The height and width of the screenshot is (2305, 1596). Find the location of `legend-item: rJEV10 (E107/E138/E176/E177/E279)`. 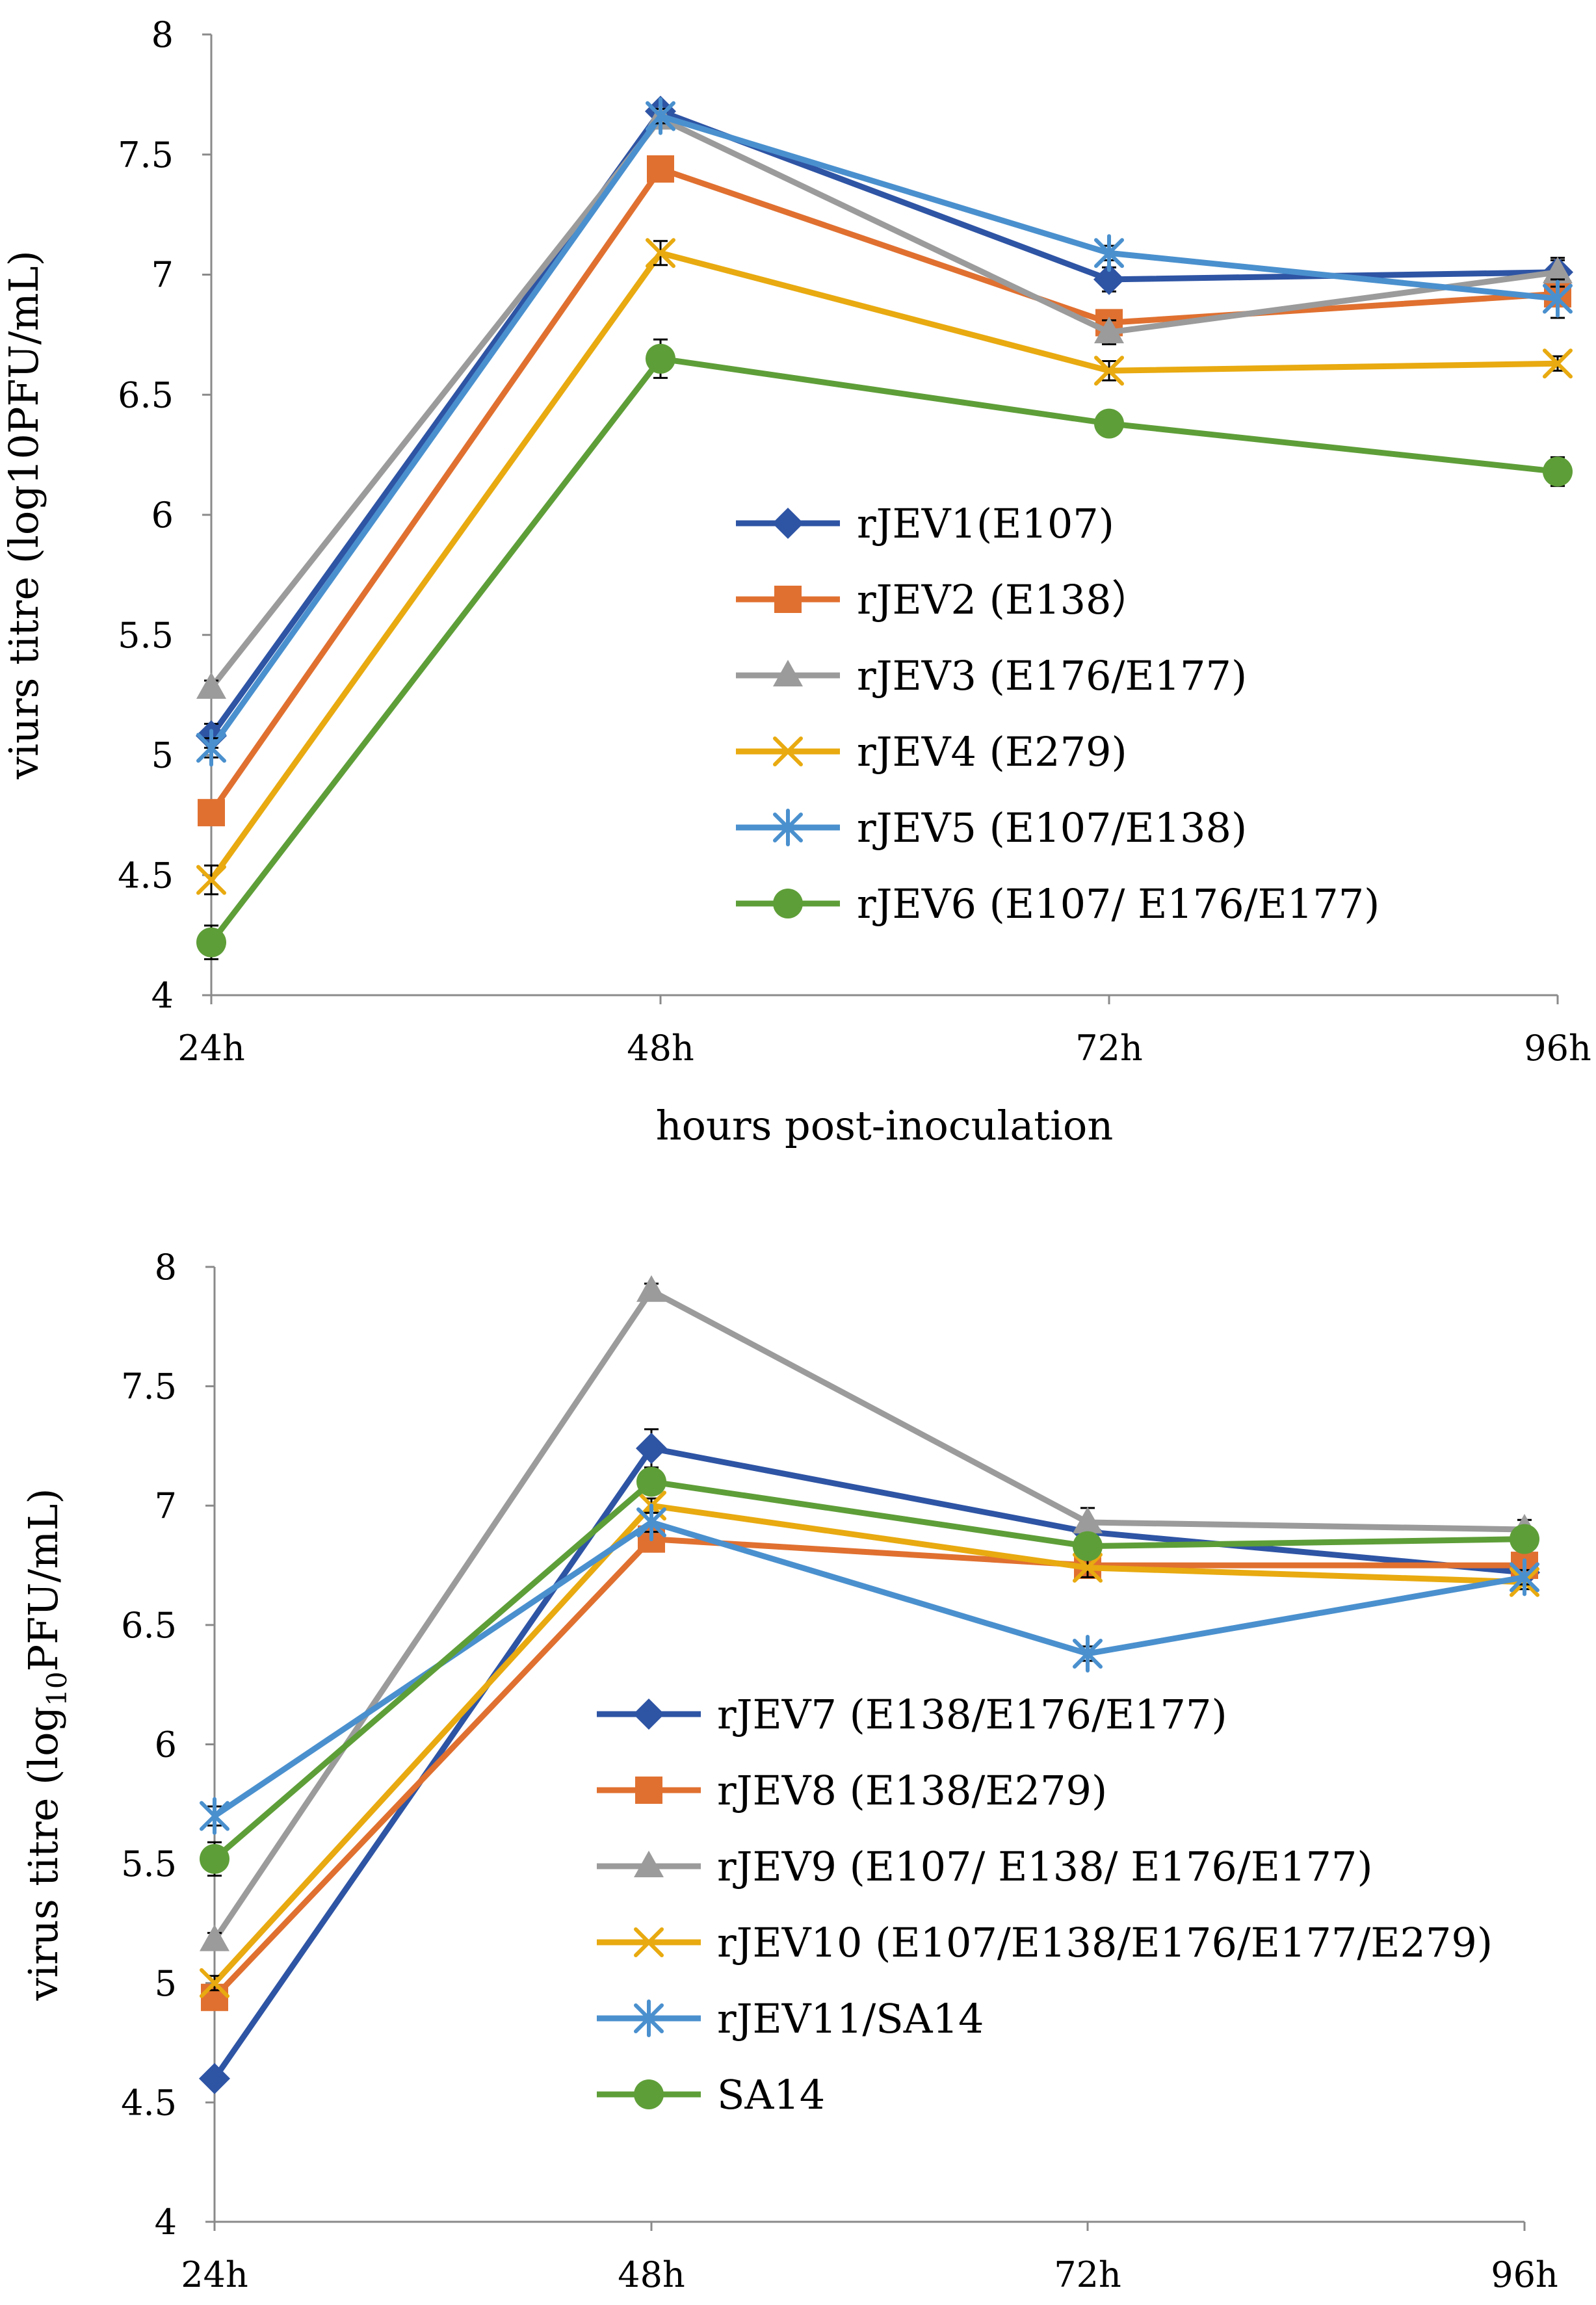

legend-item: rJEV10 (E107/E138/E176/E177/E279) is located at coordinates (1045, 1942).